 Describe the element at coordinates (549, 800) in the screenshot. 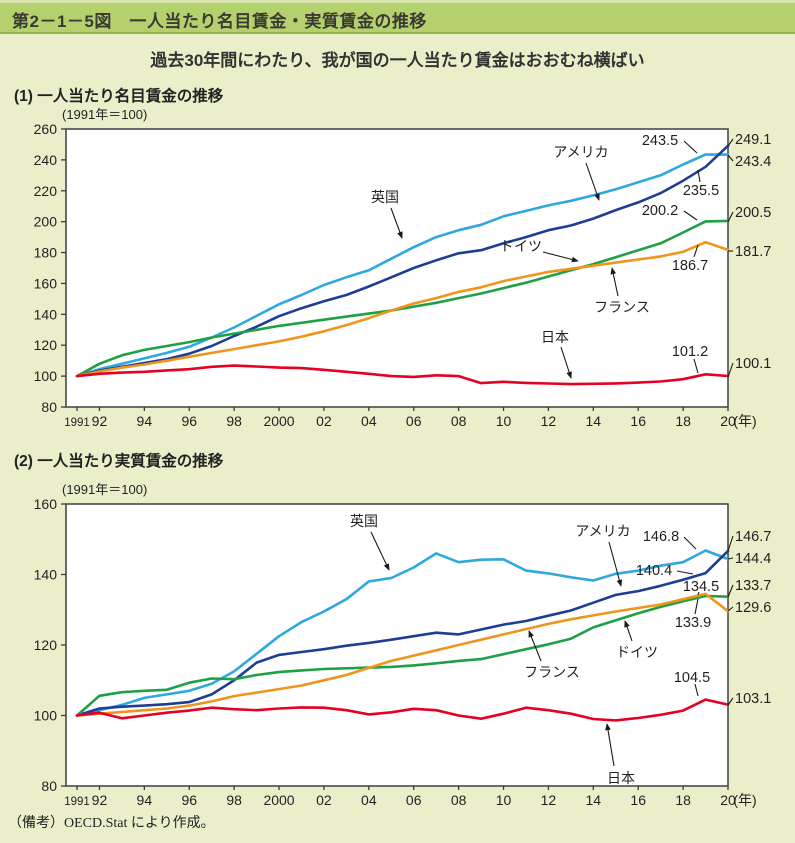

I see `x-tick-label: 12` at that location.